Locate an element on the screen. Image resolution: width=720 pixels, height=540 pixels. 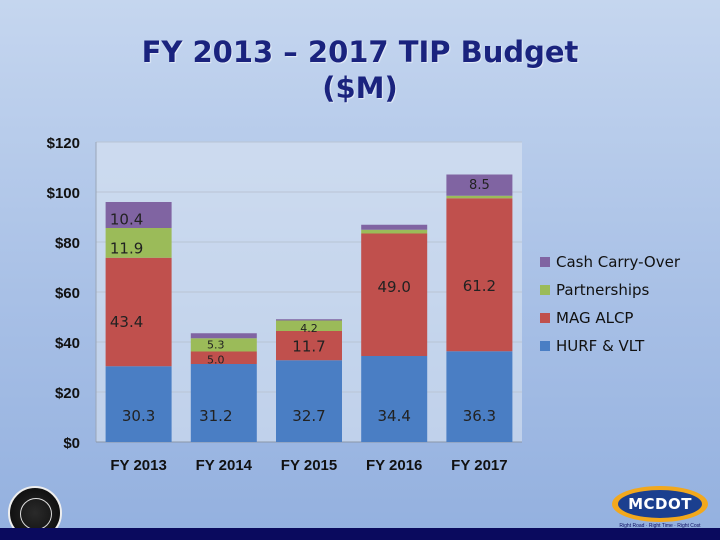
data-label: 49.0 is located at coordinates (393, 287).